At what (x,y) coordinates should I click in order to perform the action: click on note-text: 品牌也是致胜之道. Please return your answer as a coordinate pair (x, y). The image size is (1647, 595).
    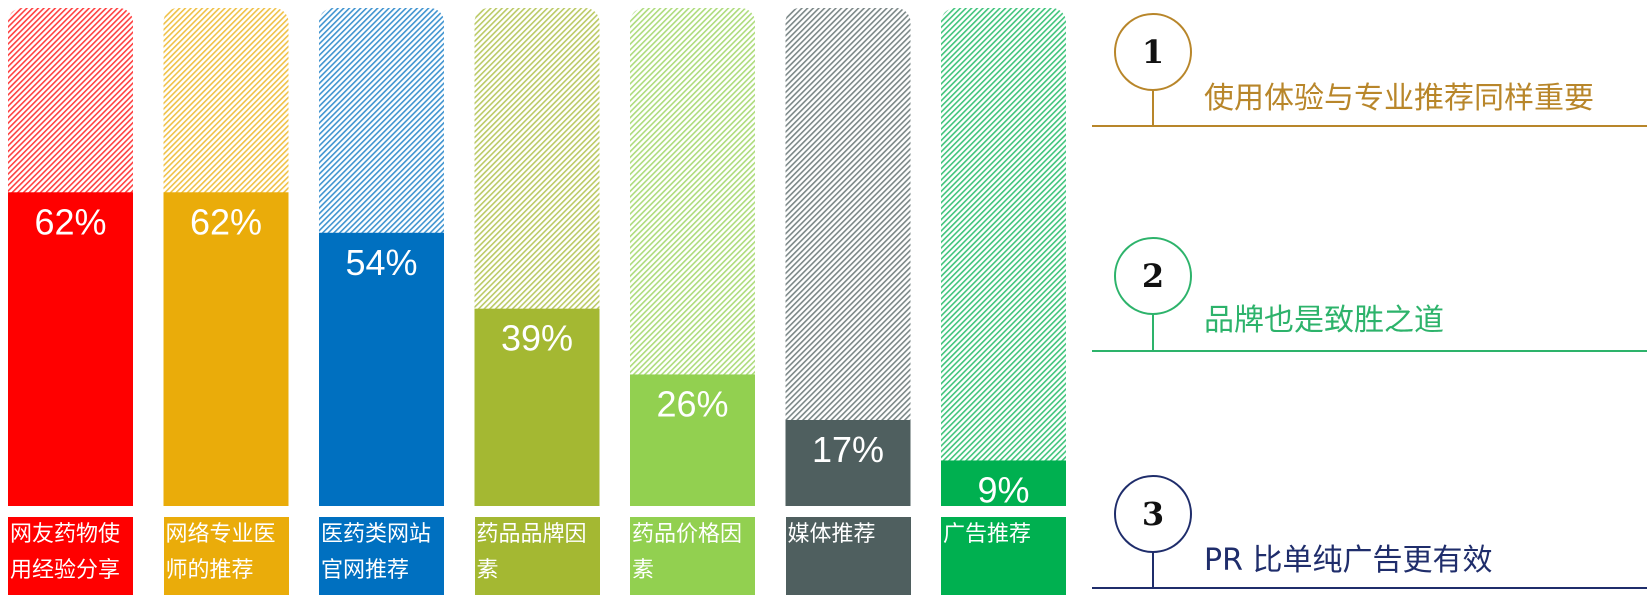
    Looking at the image, I should click on (1324, 320).